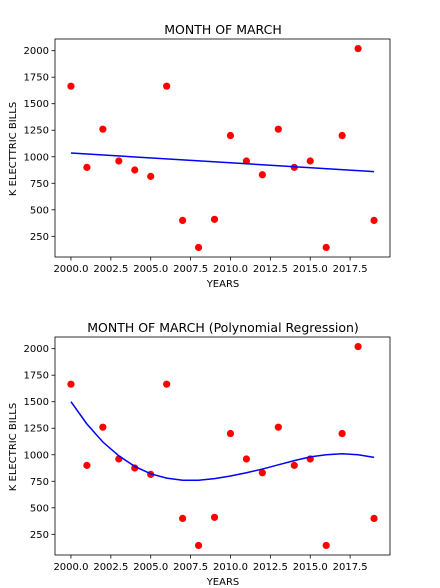  What do you see at coordinates (190, 269) in the screenshot?
I see `chart-0-x-tick-label: 2007.5` at bounding box center [190, 269].